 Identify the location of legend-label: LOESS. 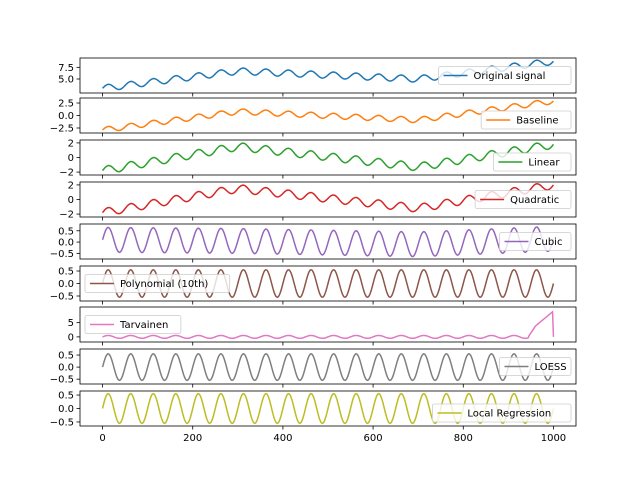
(551, 367).